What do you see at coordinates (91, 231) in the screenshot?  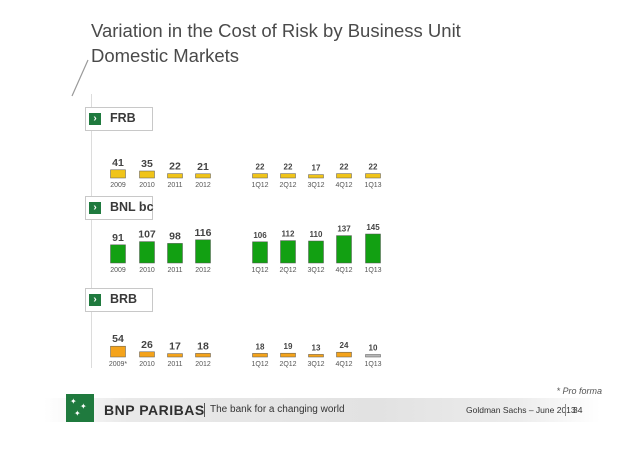 I see `divider-line` at bounding box center [91, 231].